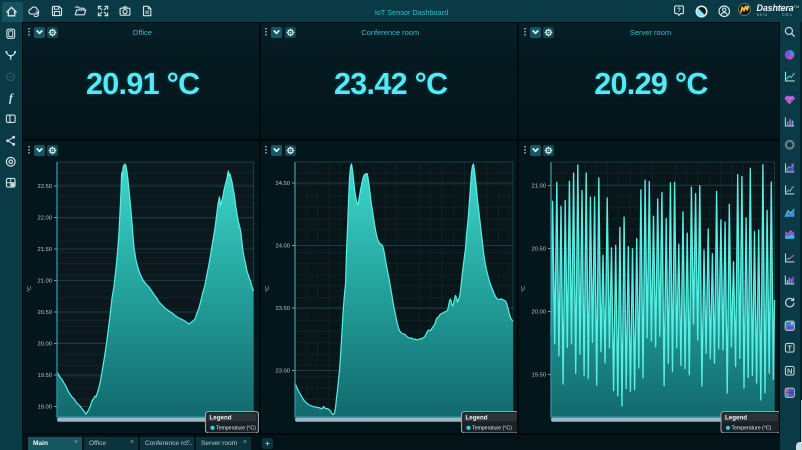 This screenshot has height=450, width=802. I want to click on svg-text: 23.00, so click(282, 372).